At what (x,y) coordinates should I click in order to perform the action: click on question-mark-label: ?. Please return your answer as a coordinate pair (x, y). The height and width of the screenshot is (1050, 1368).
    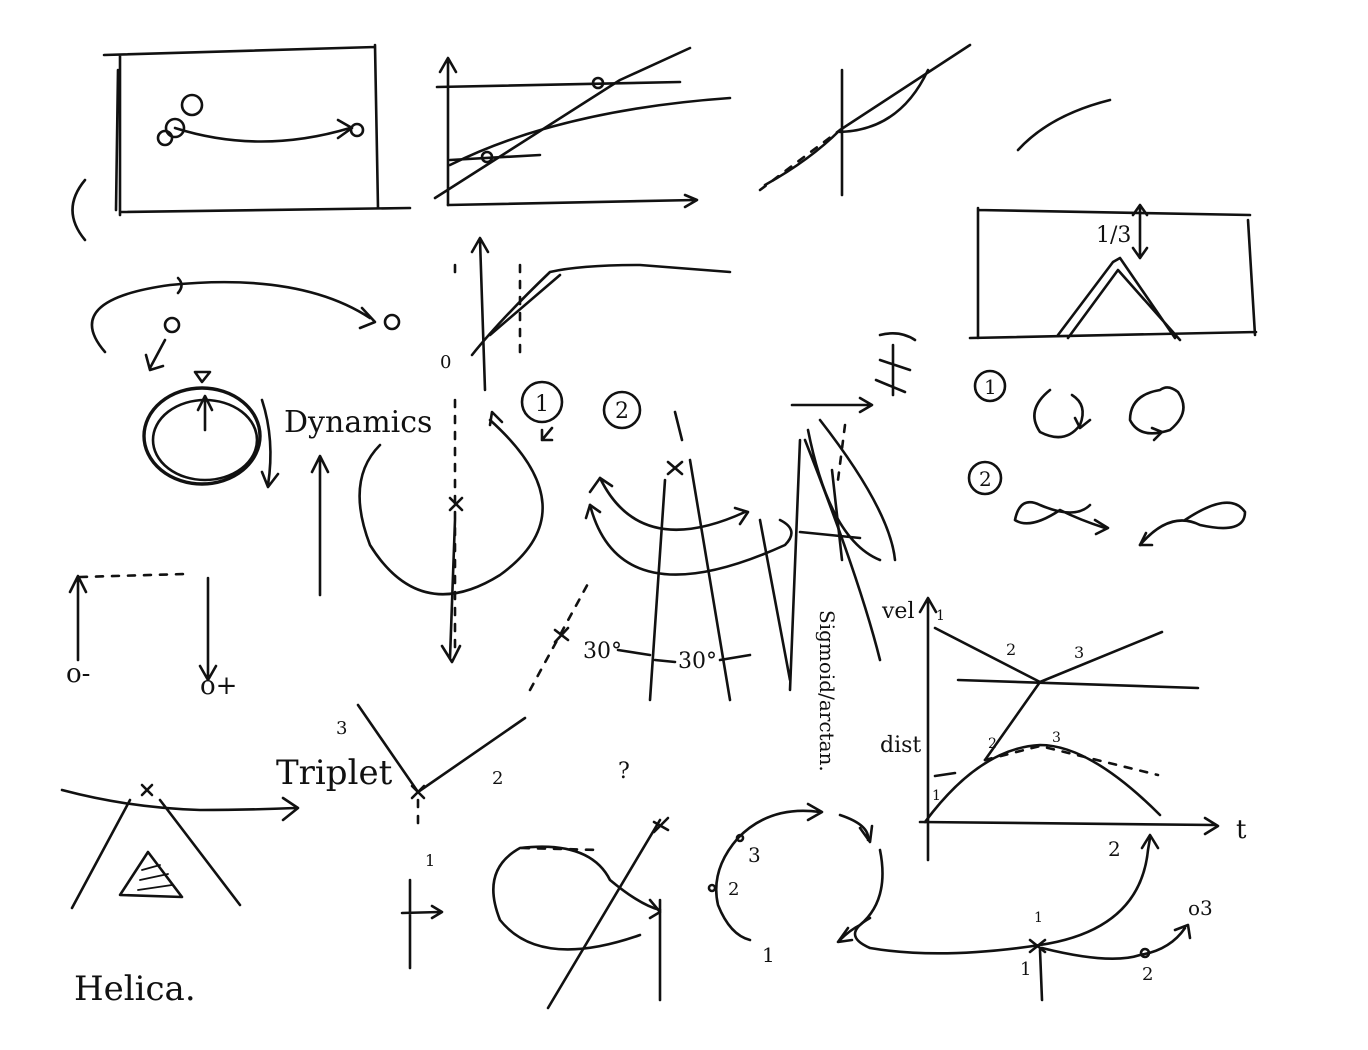
    Looking at the image, I should click on (624, 771).